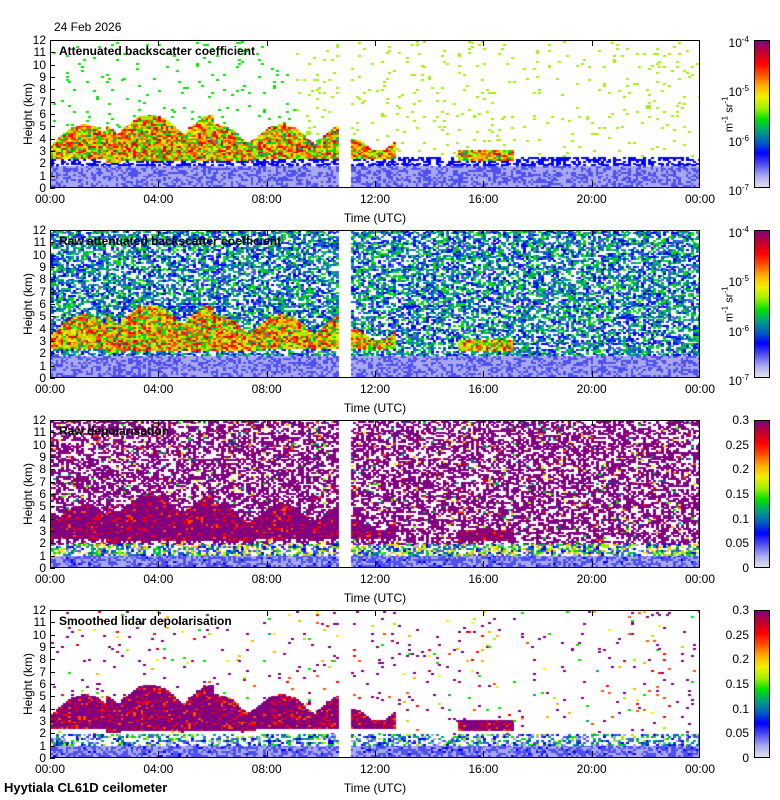 The height and width of the screenshot is (800, 780). Describe the element at coordinates (737, 494) in the screenshot. I see `colorbar-tick-label: 0.15` at that location.